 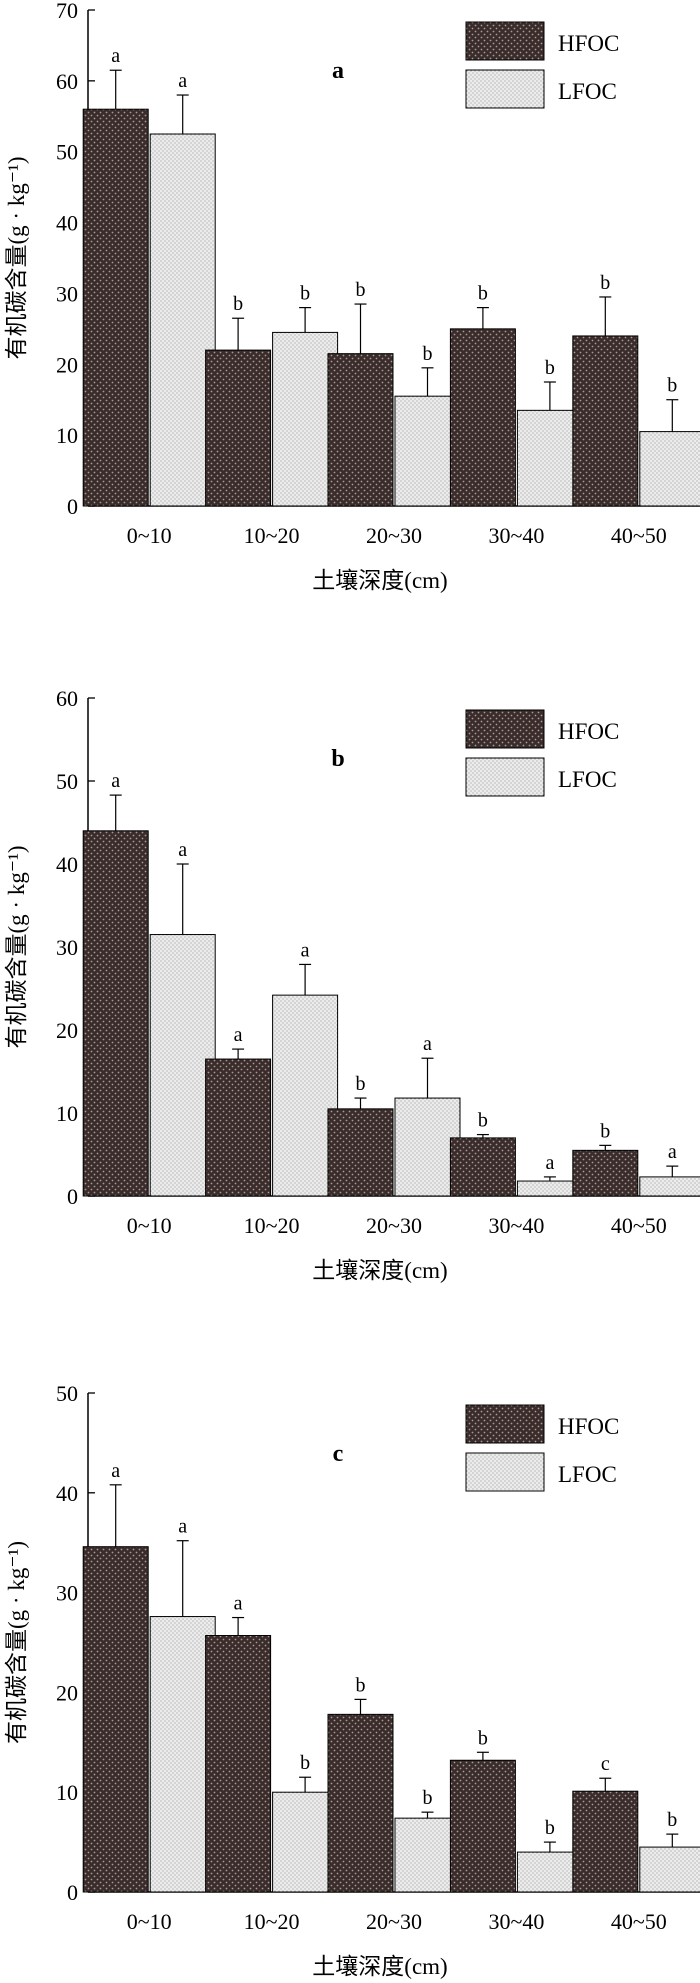 What do you see at coordinates (67, 11) in the screenshot?
I see `y-tick-label: 70` at bounding box center [67, 11].